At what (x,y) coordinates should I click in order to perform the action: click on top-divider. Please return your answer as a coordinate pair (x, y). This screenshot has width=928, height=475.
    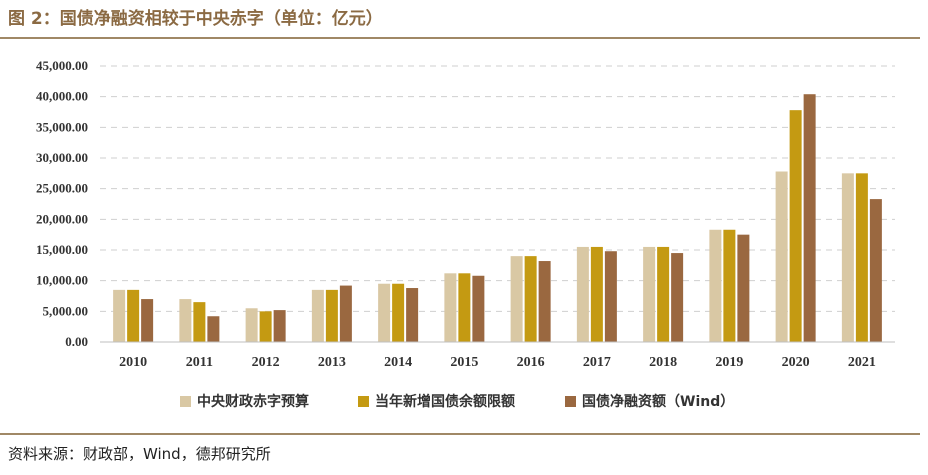
    Looking at the image, I should click on (460, 38).